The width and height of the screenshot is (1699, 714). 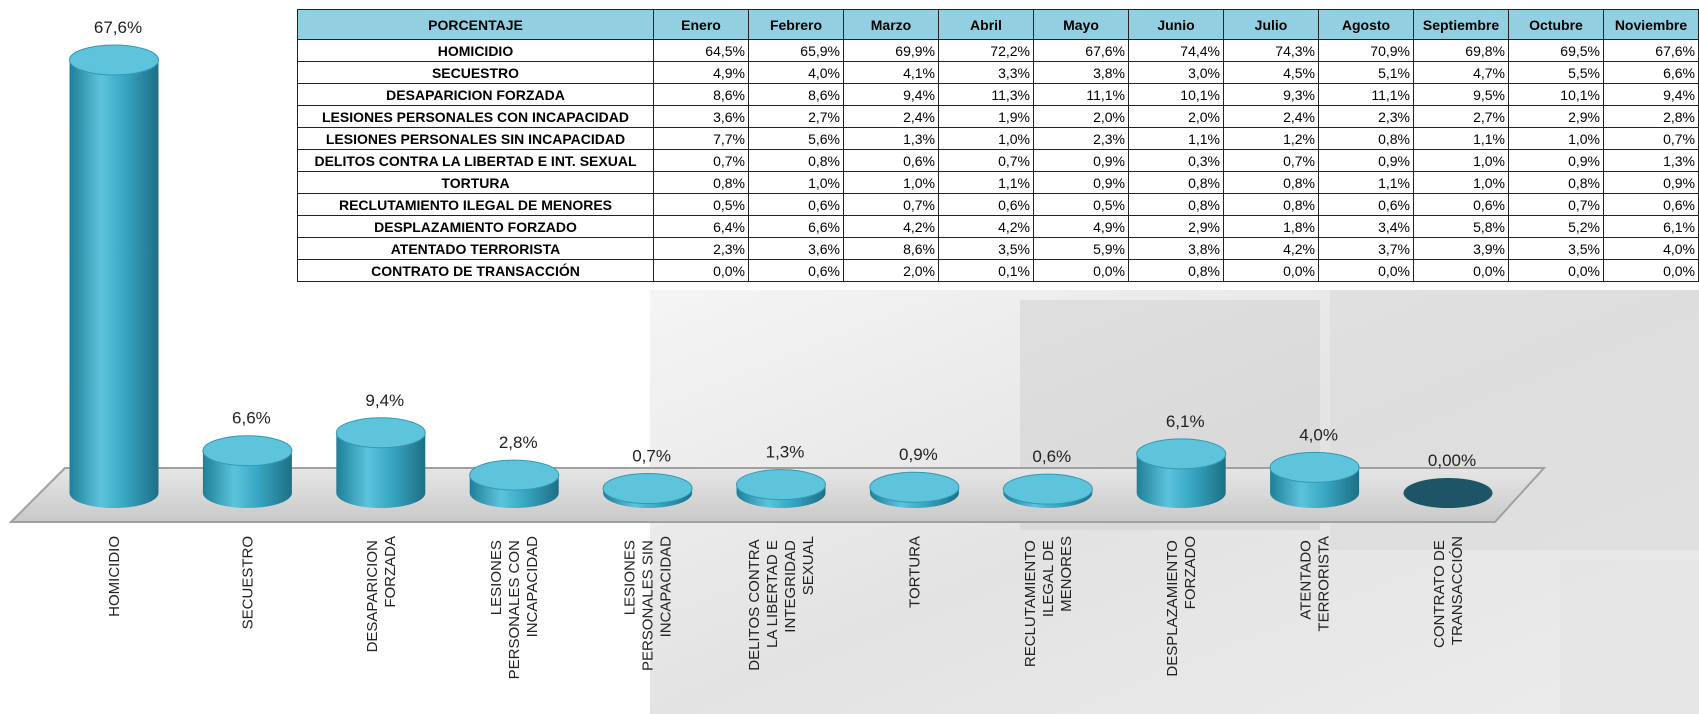 I want to click on cell: 70,9%, so click(x=1366, y=50).